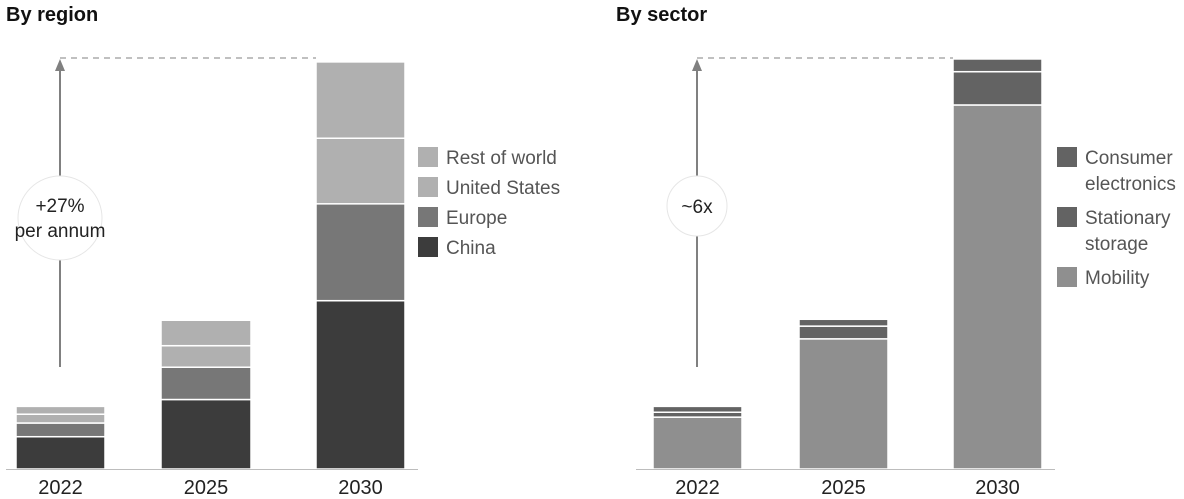  What do you see at coordinates (1067, 217) in the screenshot?
I see `legend-swatch-stationary-storage` at bounding box center [1067, 217].